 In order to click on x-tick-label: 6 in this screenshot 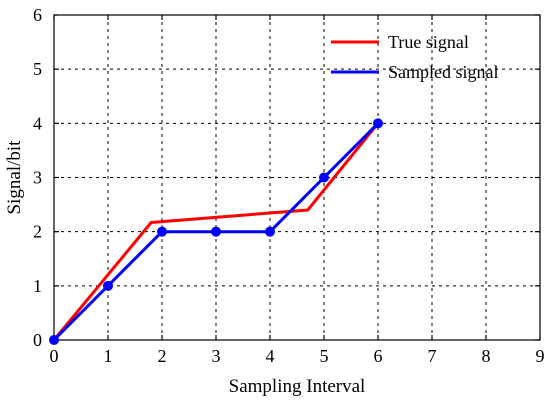, I will do `click(378, 356)`.